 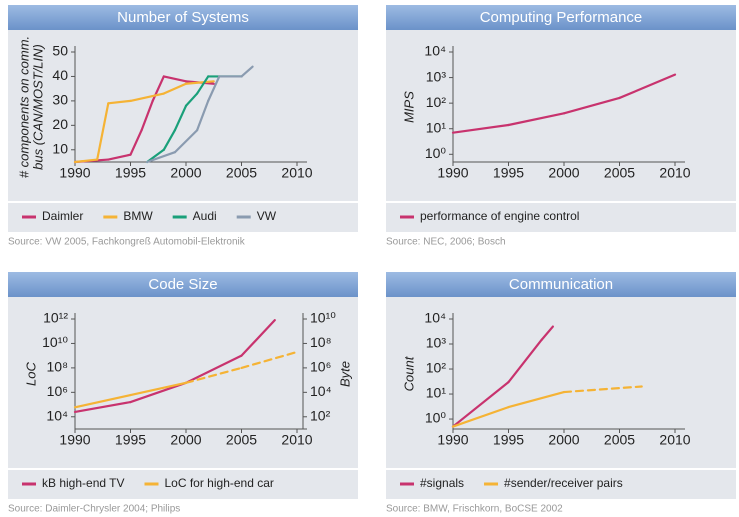 I want to click on source-note: Source: NEC, 2006; Bosch, so click(x=446, y=242).